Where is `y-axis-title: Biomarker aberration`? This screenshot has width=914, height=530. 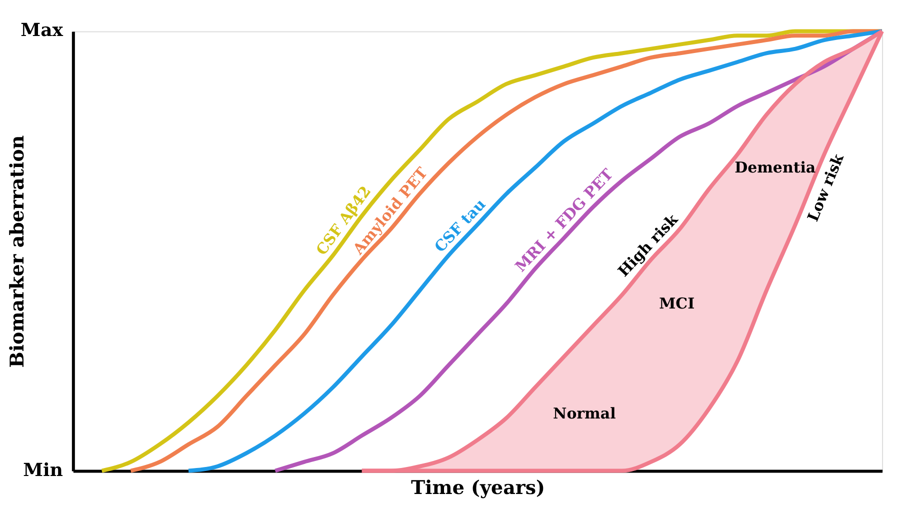
y-axis-title: Biomarker aberration is located at coordinates (17, 251).